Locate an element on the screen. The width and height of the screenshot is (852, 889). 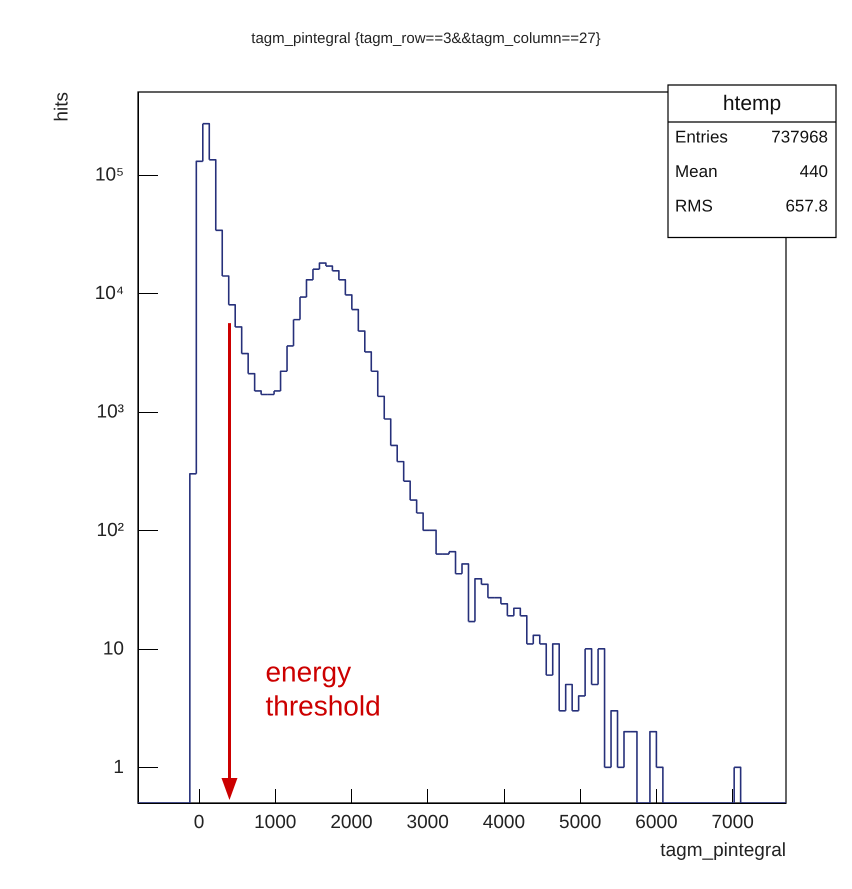
y-tick-label: 10³ is located at coordinates (110, 411).